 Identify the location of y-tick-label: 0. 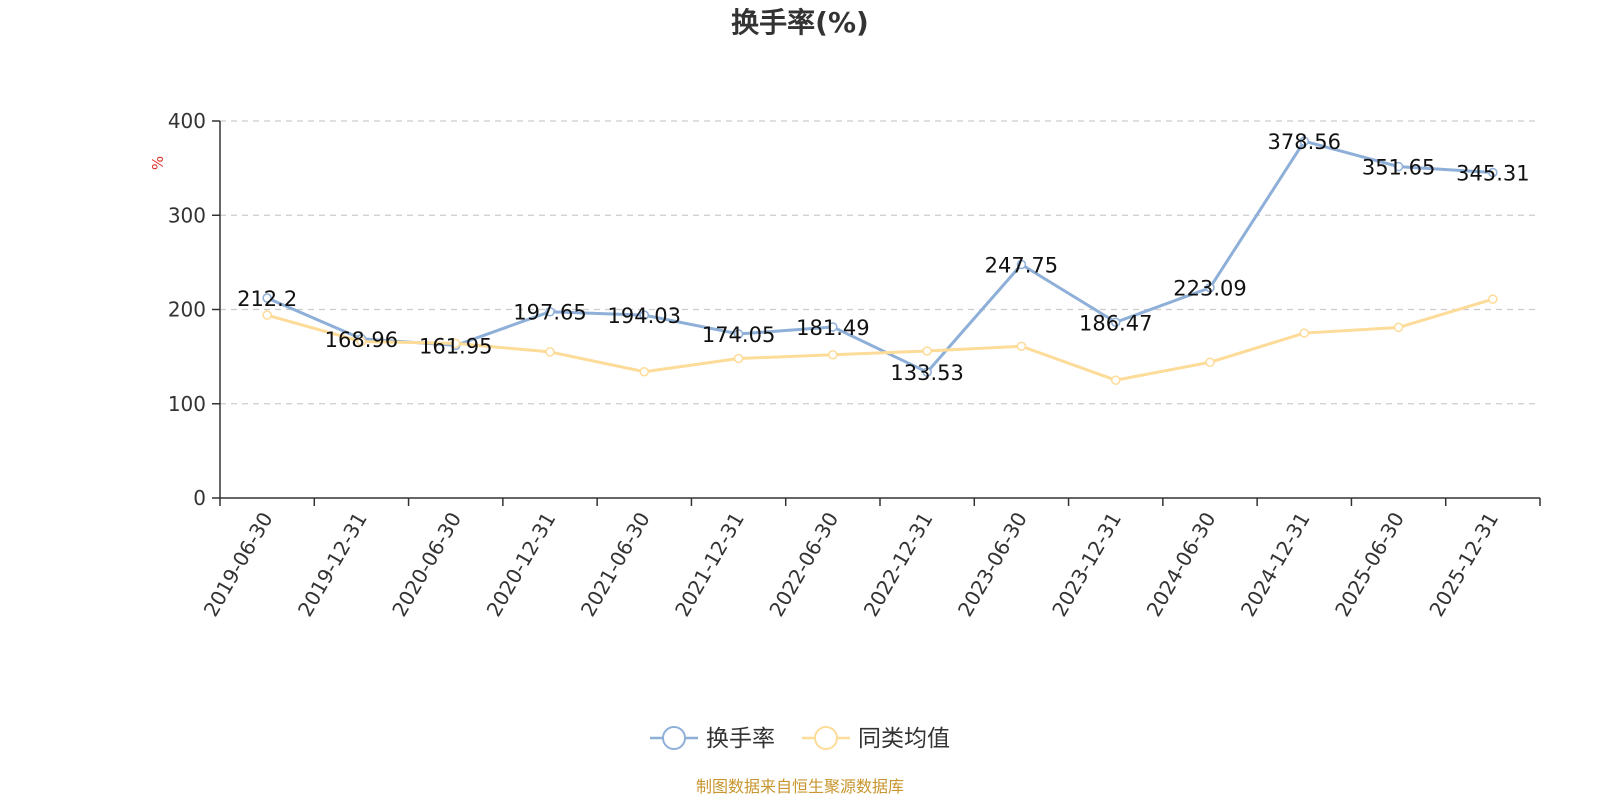
(199, 498).